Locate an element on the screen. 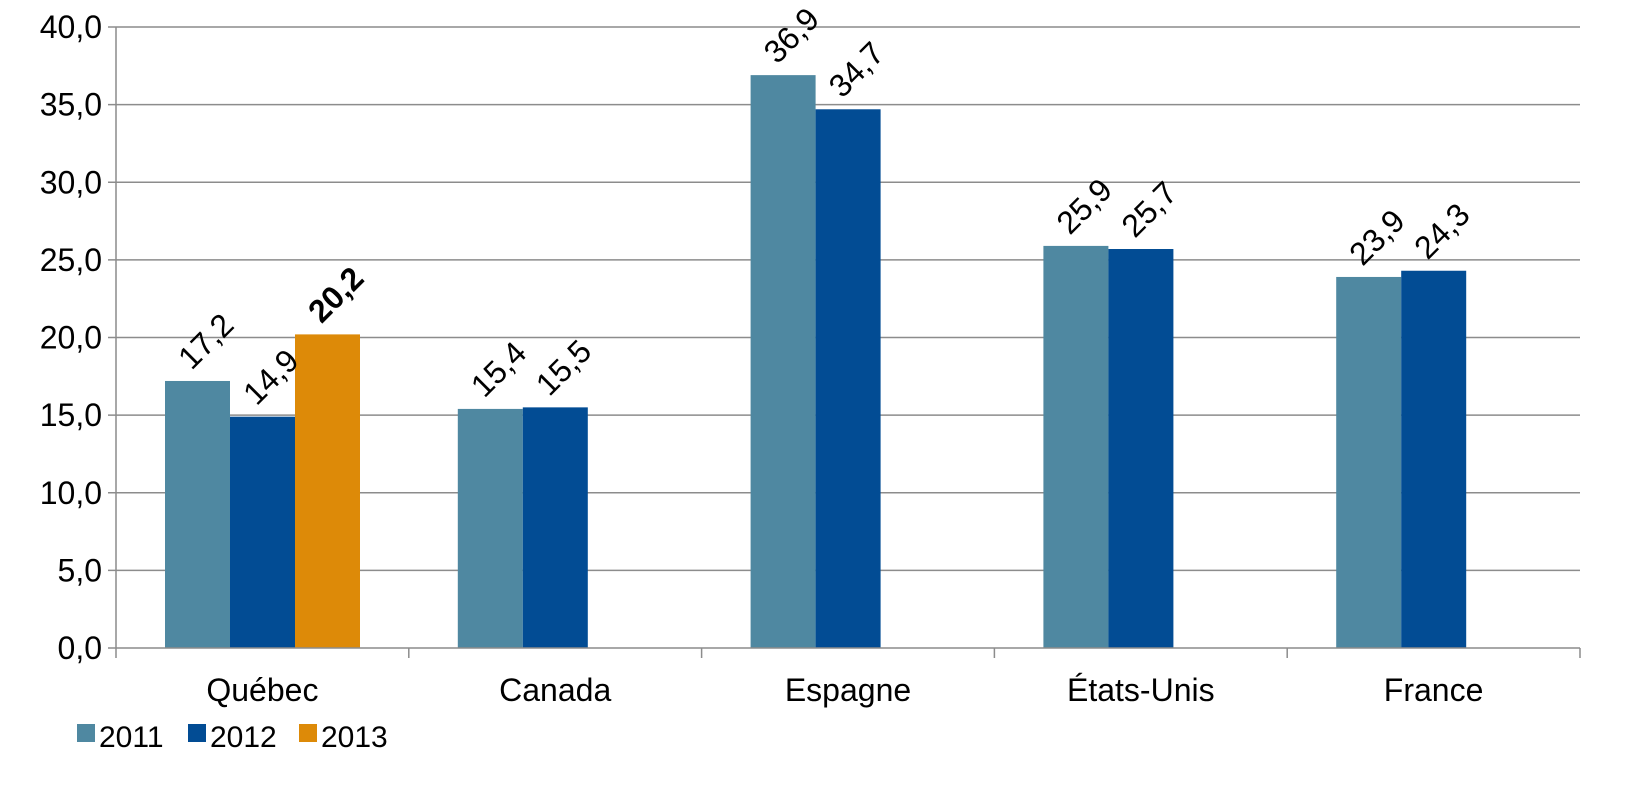 This screenshot has height=786, width=1646. legend-label: 2012 is located at coordinates (243, 737).